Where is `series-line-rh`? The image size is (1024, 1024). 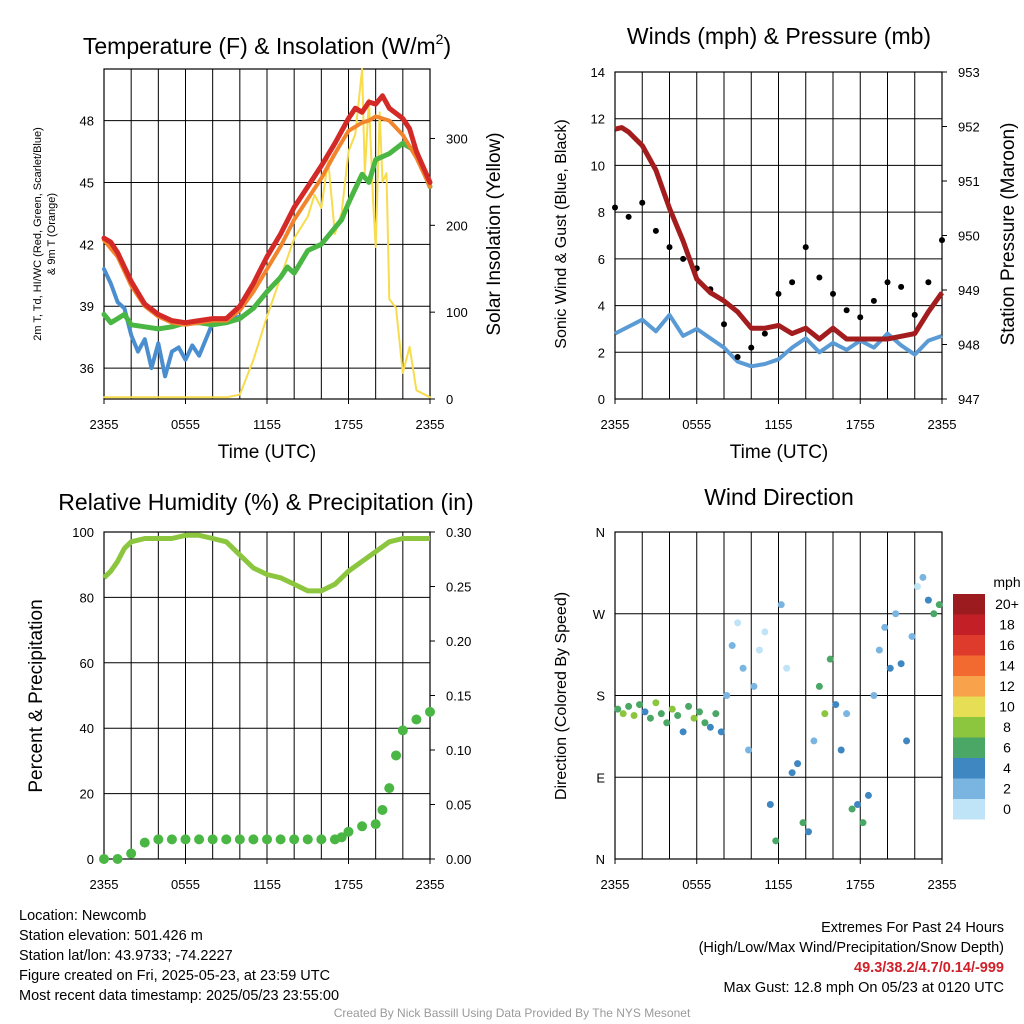 series-line-rh is located at coordinates (266, 563).